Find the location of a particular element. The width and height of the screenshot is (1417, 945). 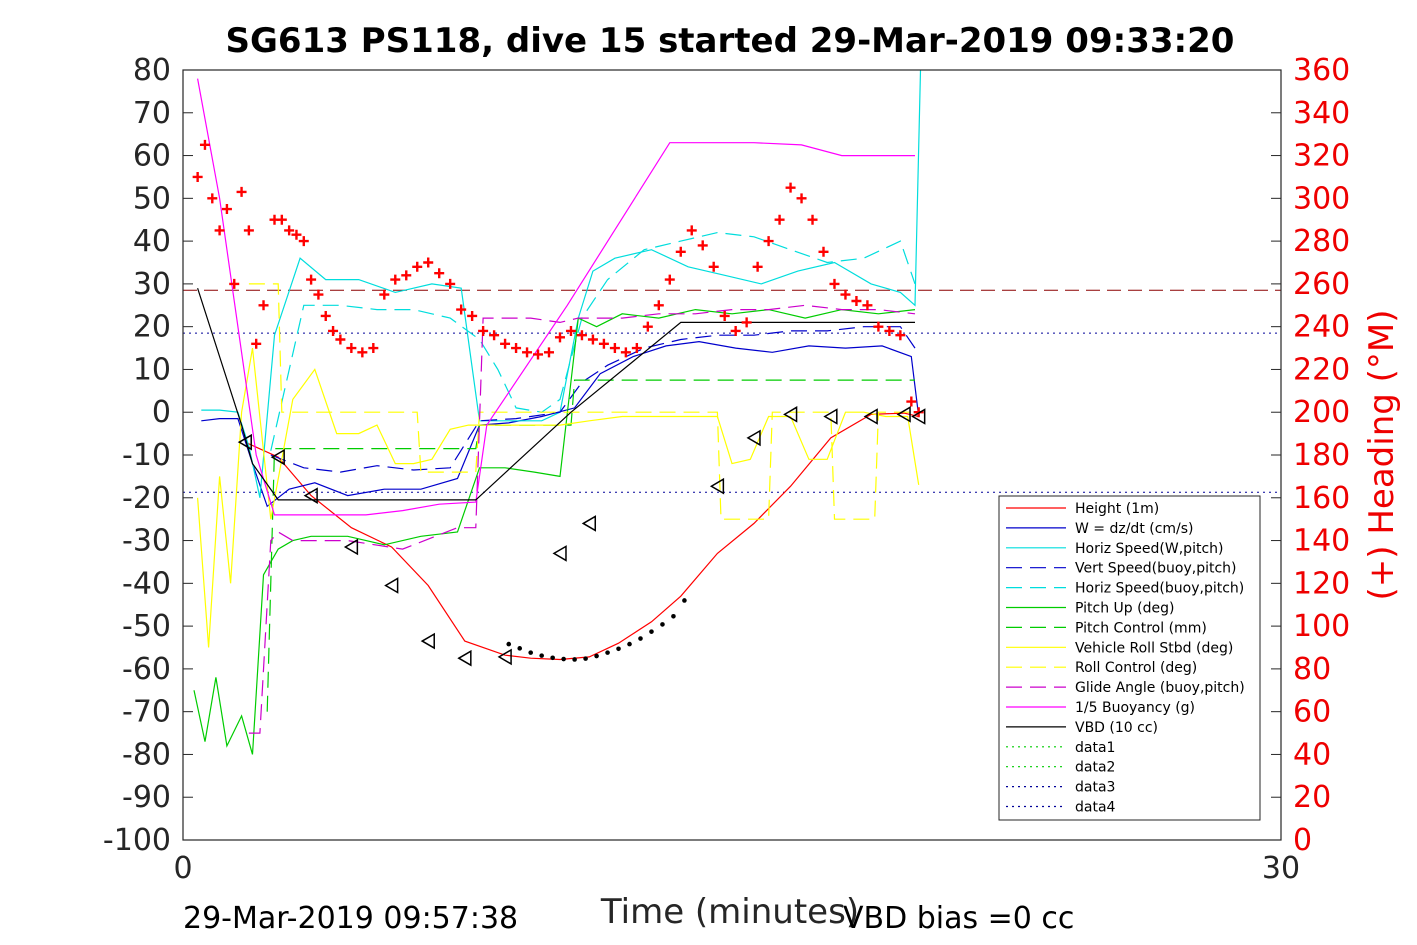

left-tick-label: 60 is located at coordinates (152, 156).